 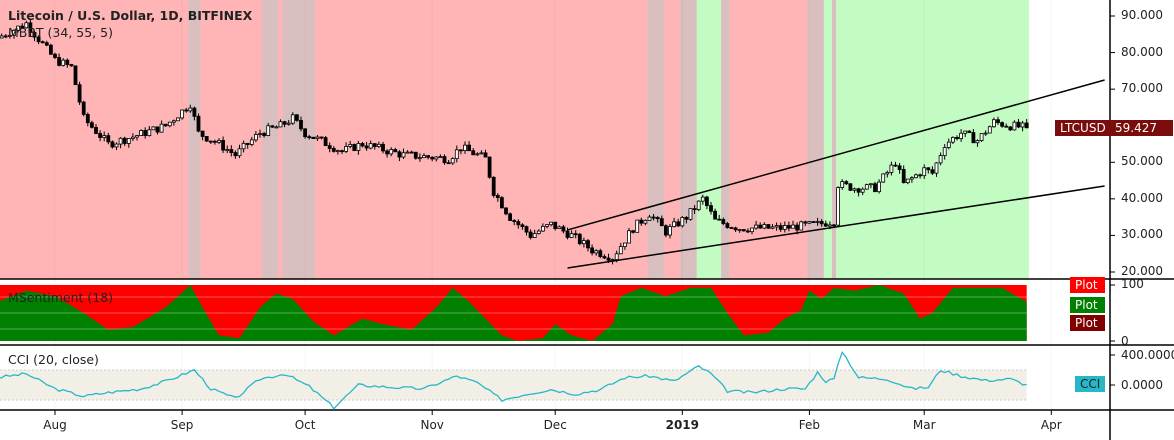 What do you see at coordinates (432, 425) in the screenshot?
I see `time-tick-label: Nov` at bounding box center [432, 425].